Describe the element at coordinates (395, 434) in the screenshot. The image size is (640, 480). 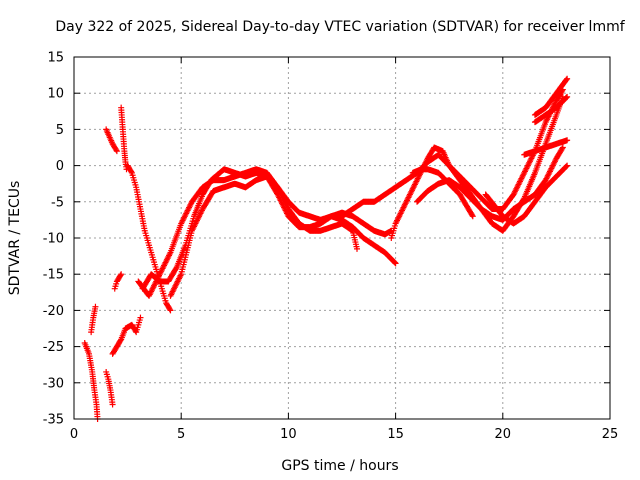
I see `x-tick-label: 15` at that location.